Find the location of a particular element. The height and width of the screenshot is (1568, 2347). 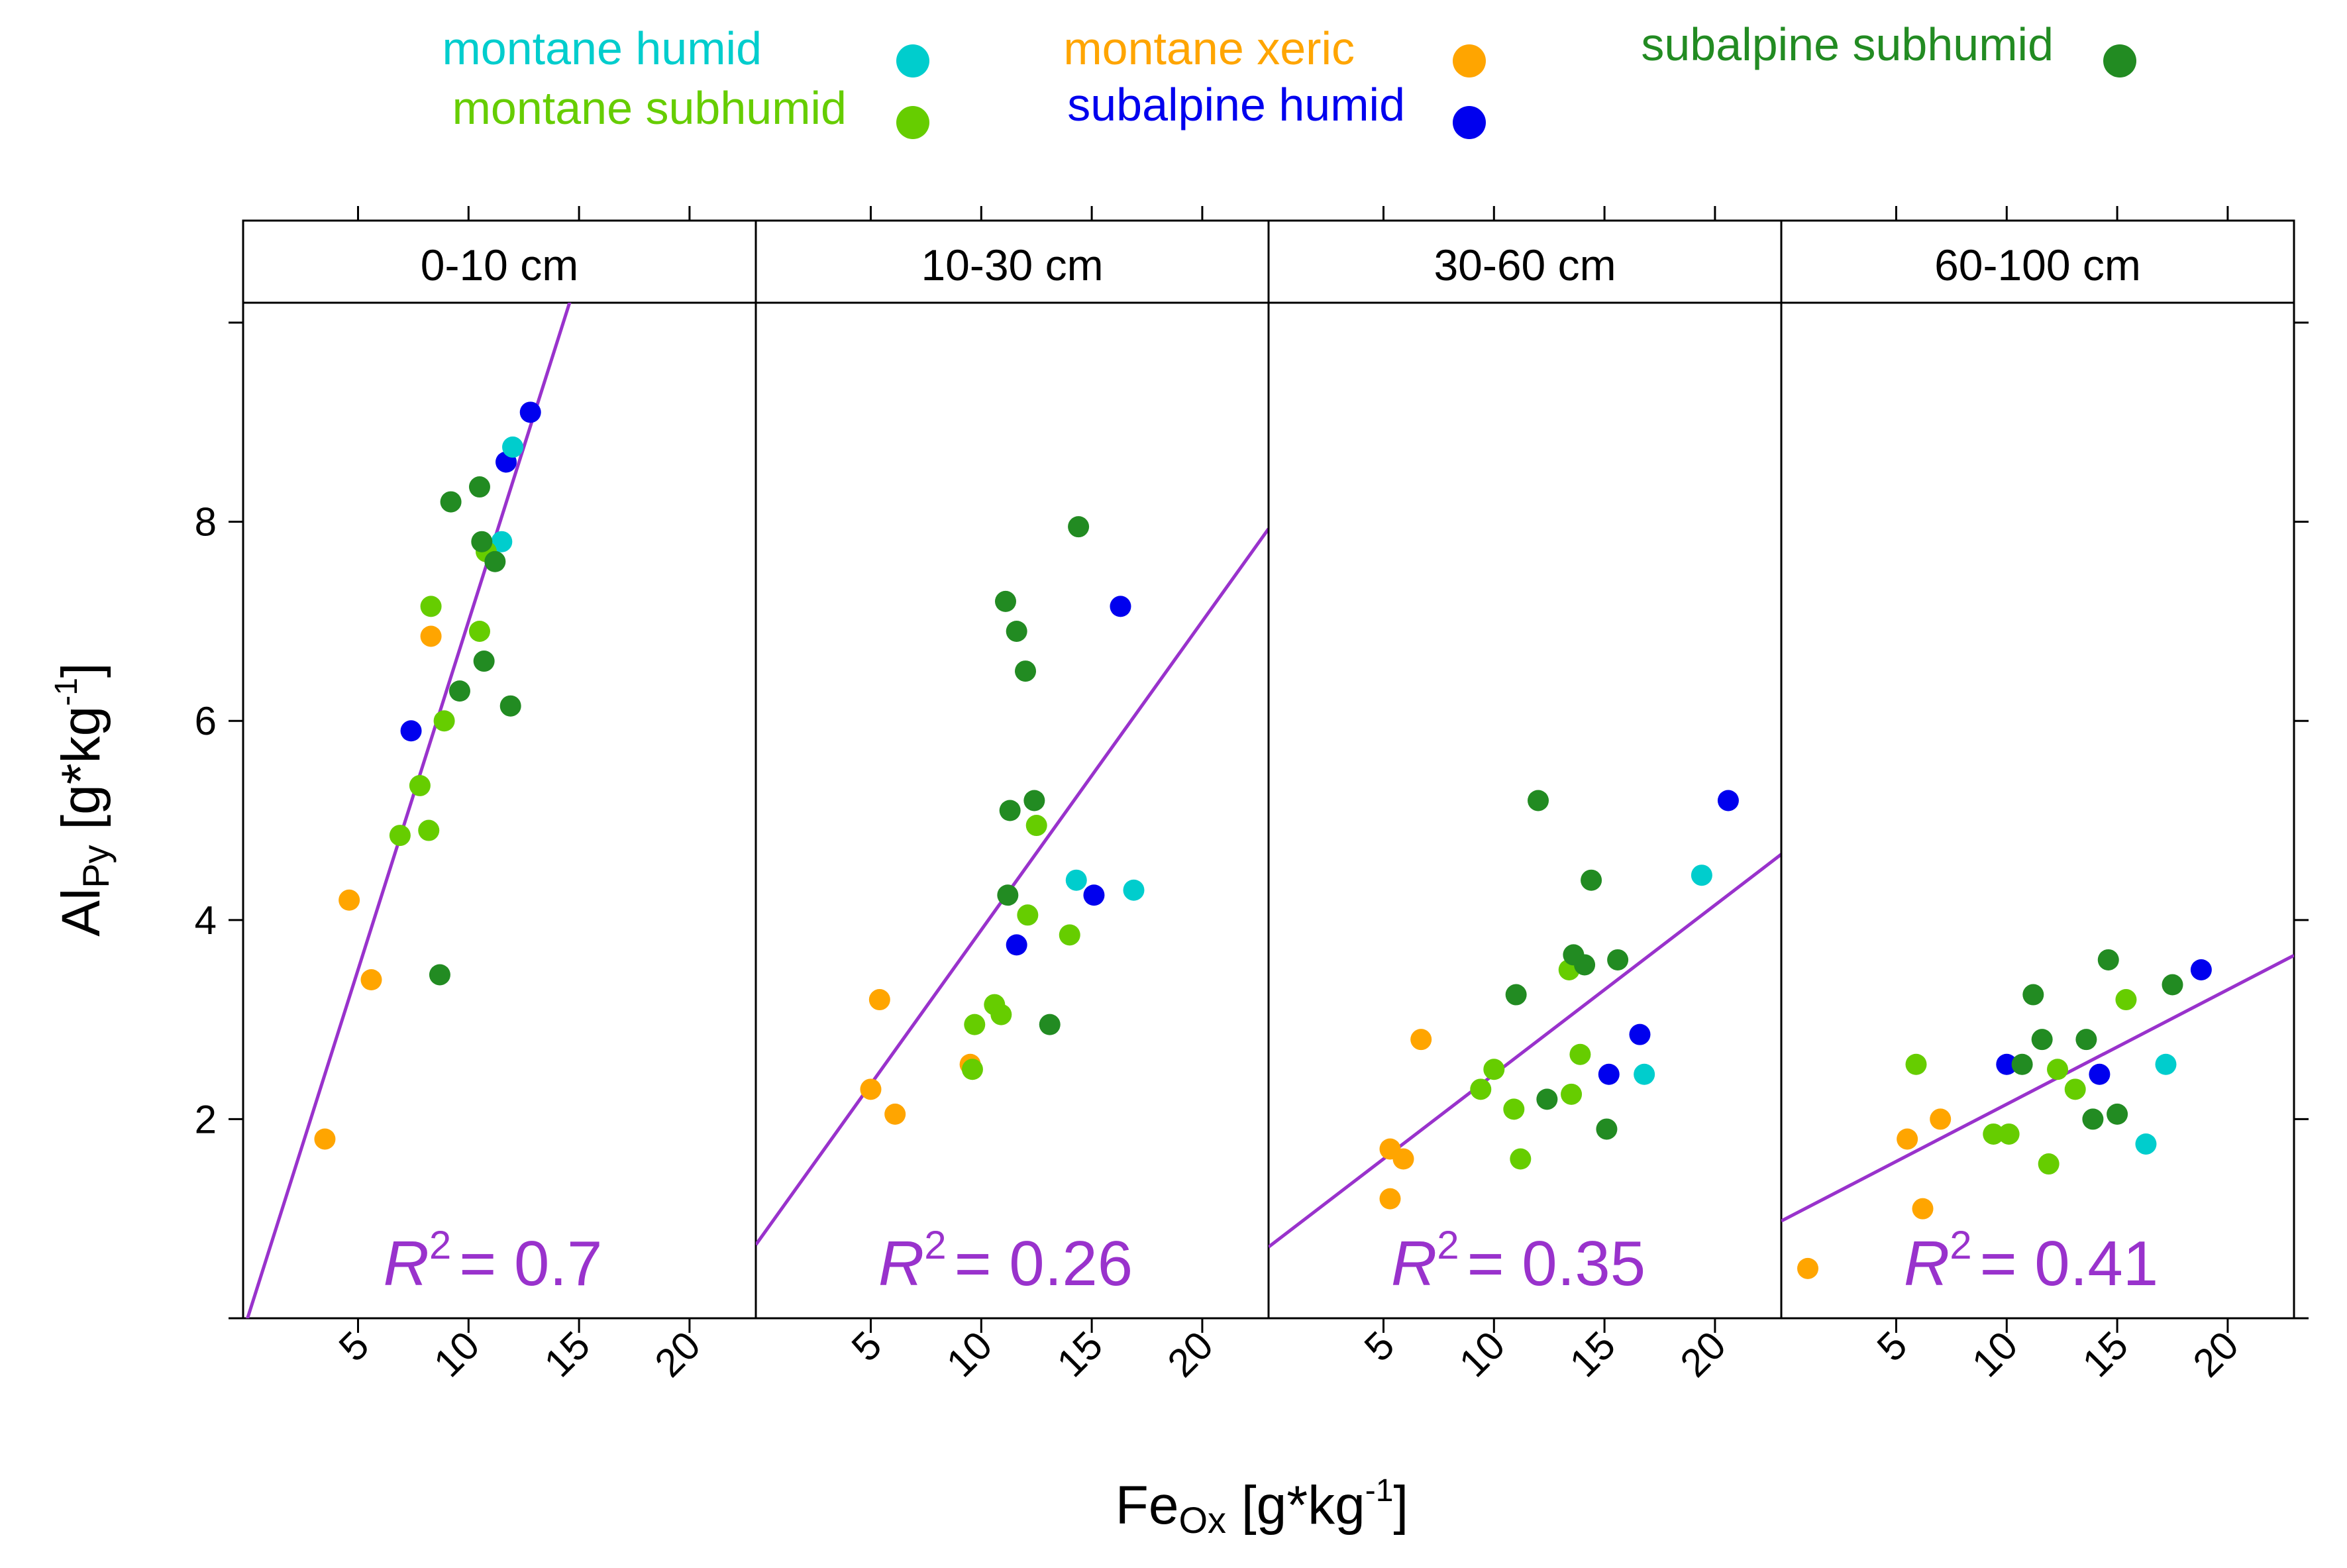

legend-label: subalpine subhumid is located at coordinates (1847, 44).